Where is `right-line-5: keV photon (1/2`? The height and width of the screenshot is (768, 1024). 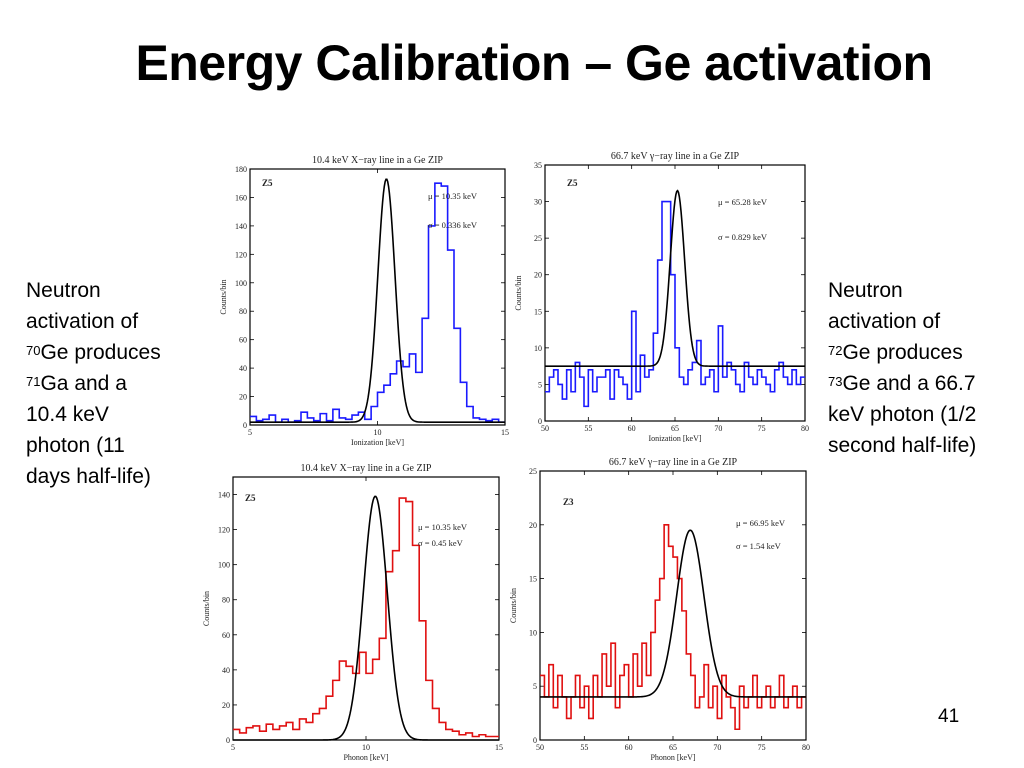 right-line-5: keV photon (1/2 is located at coordinates (902, 414).